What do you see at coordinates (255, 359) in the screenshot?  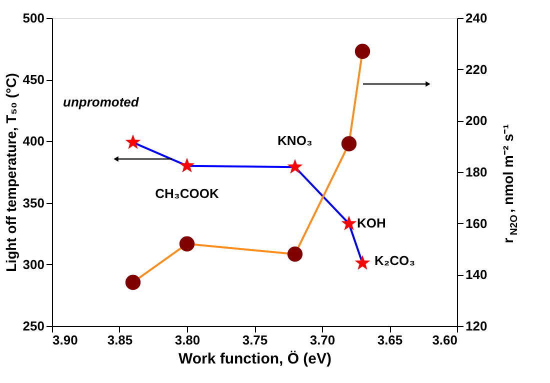 I see `x-axis-title: Work function, Ö (eV)` at bounding box center [255, 359].